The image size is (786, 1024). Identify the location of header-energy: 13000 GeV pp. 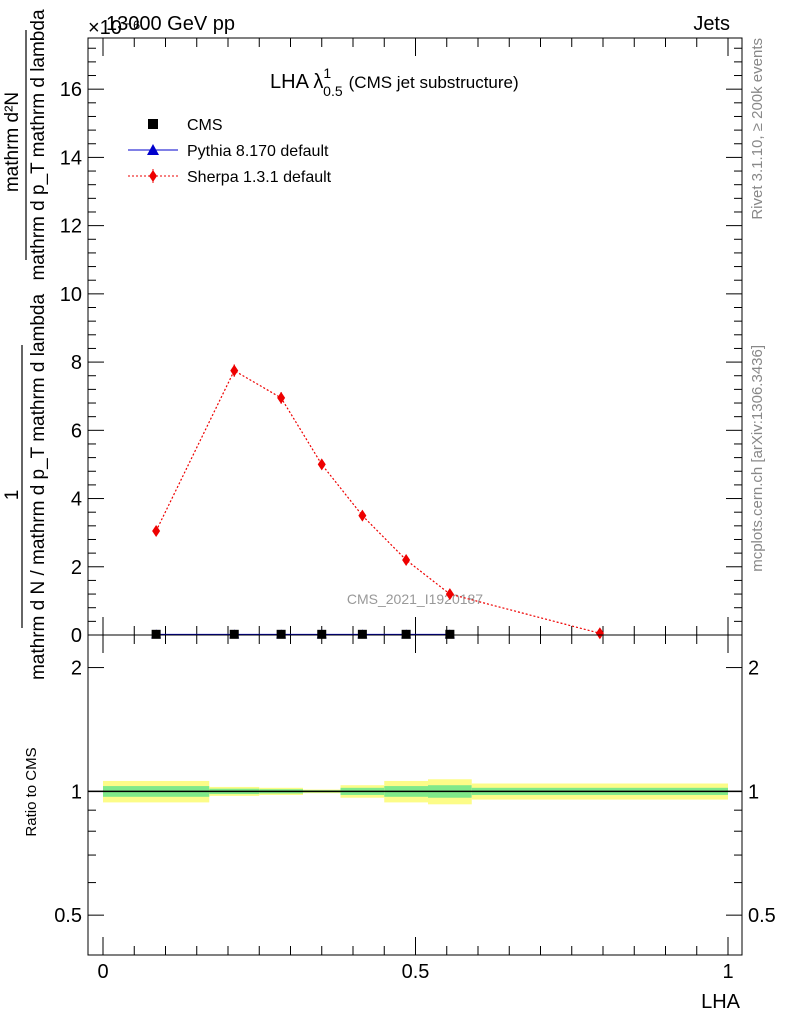
(170, 24).